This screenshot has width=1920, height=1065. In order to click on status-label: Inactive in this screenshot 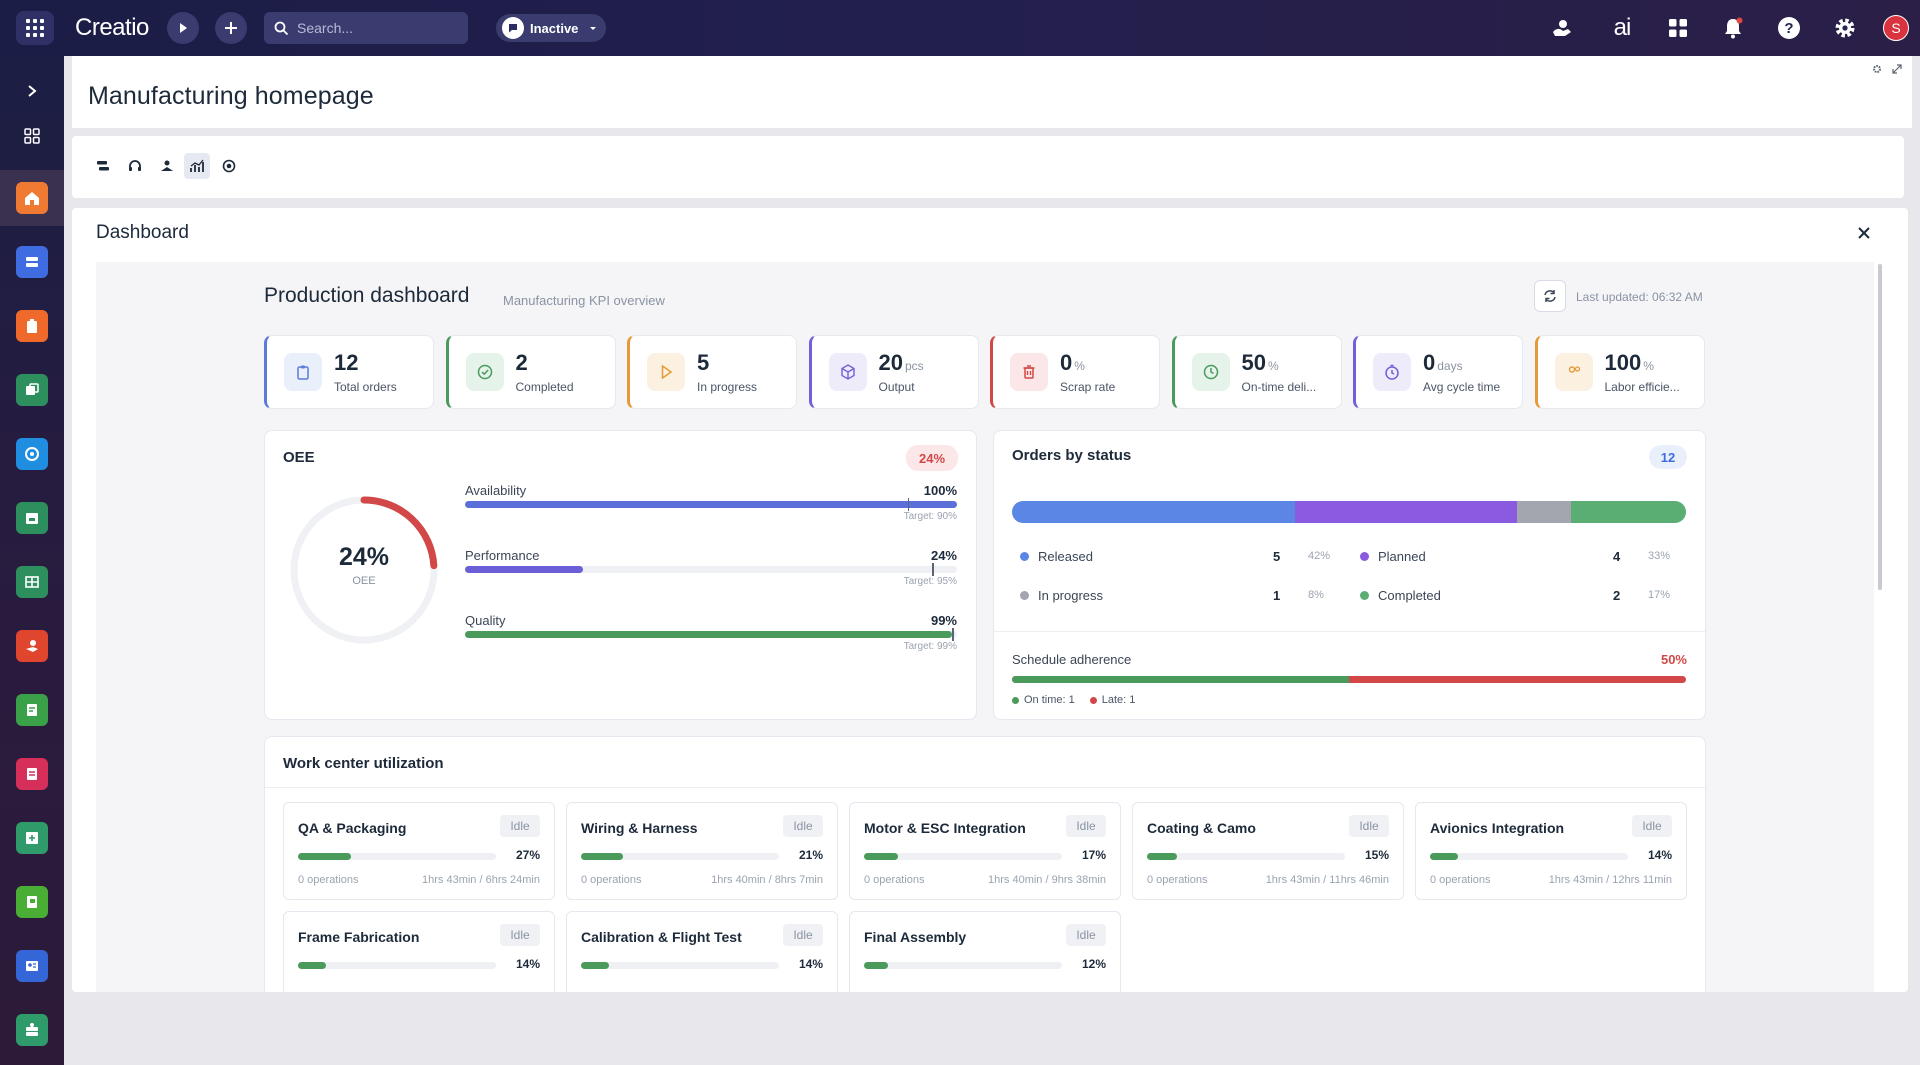, I will do `click(554, 28)`.